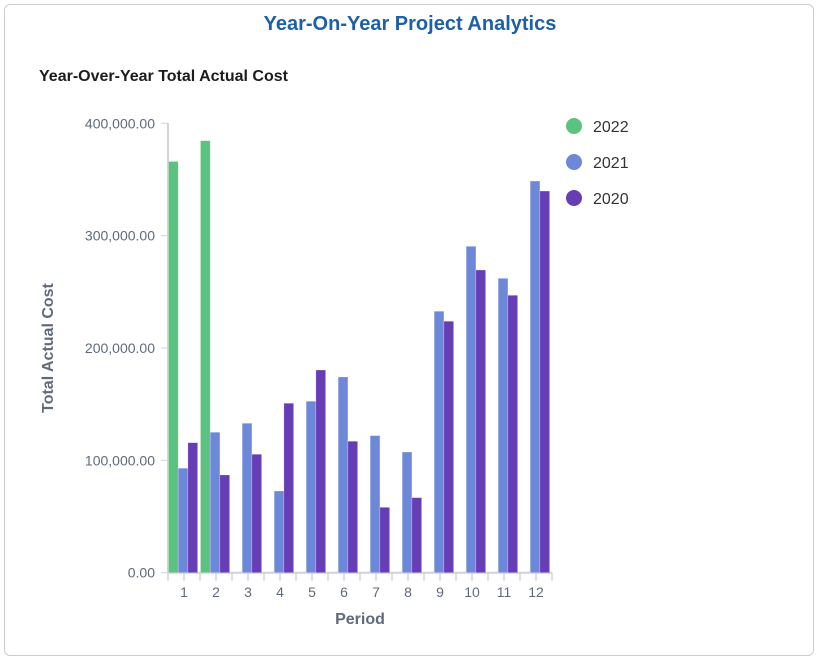 Image resolution: width=820 pixels, height=662 pixels. What do you see at coordinates (376, 592) in the screenshot?
I see `x-tick-label: 7` at bounding box center [376, 592].